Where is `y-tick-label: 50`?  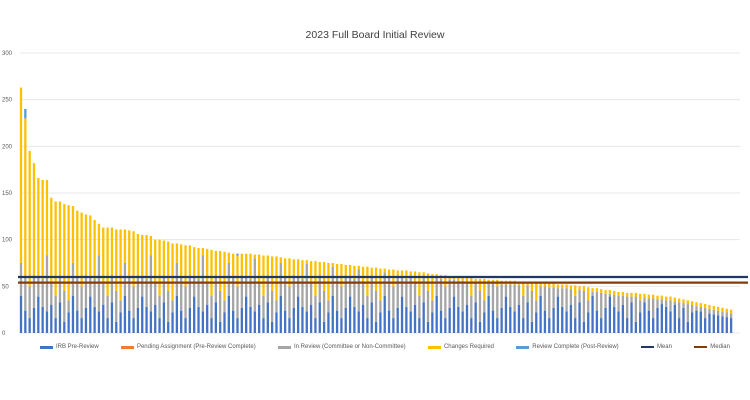
y-tick-label: 50 is located at coordinates (5, 287).